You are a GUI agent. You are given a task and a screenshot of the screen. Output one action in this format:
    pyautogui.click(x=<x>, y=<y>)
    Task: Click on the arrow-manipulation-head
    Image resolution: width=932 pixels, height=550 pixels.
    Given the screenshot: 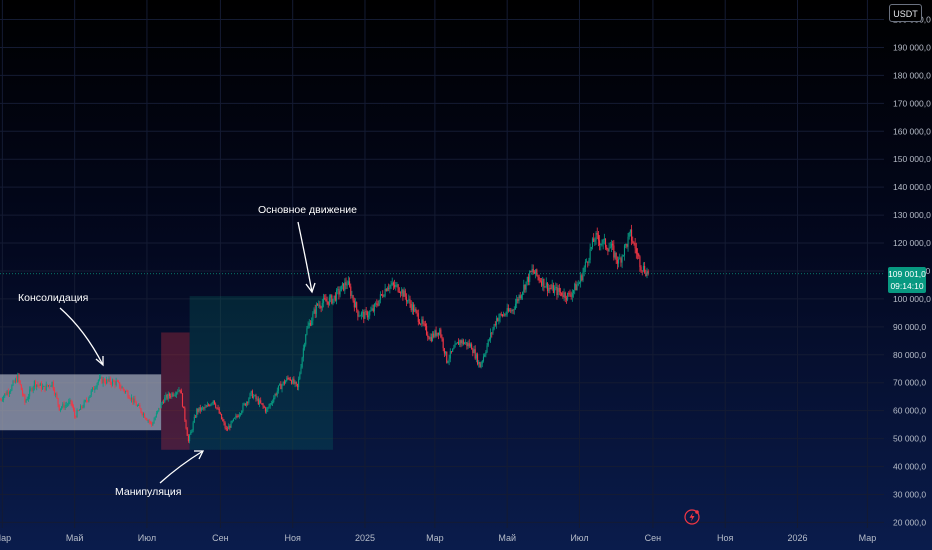 What is the action you would take?
    pyautogui.click(x=199, y=455)
    